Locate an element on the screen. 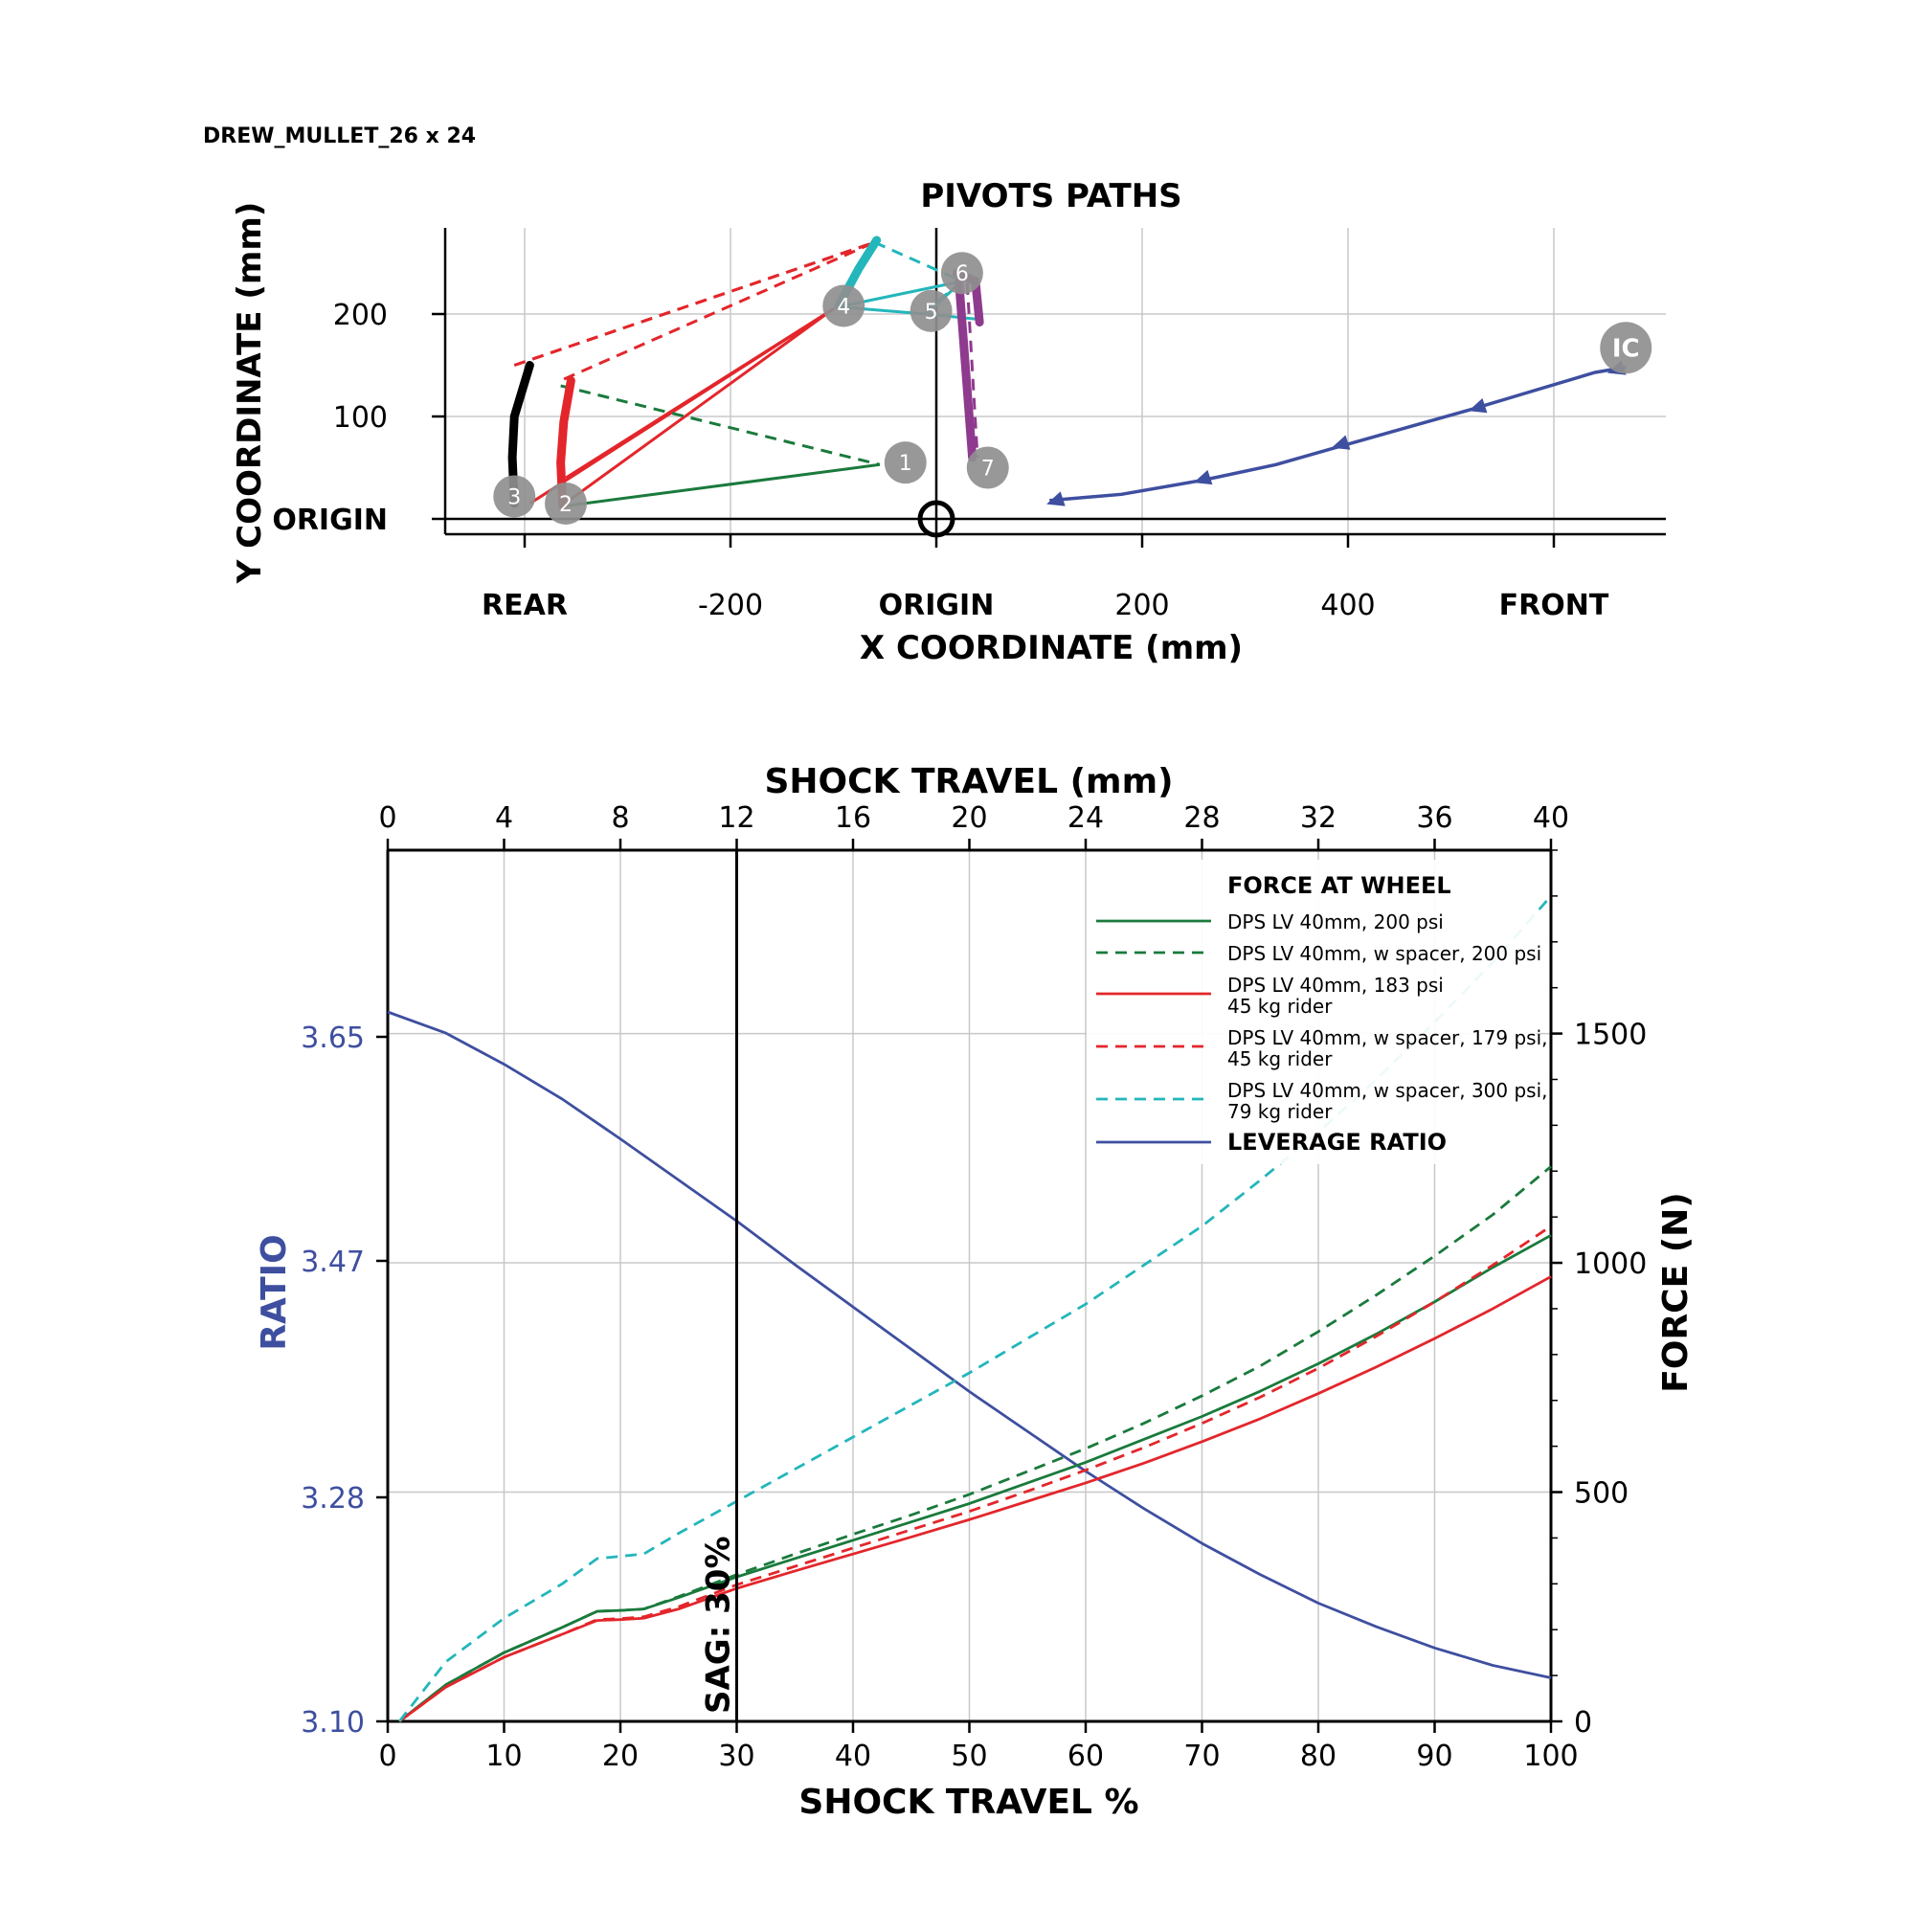 Image resolution: width=1932 pixels, height=1932 pixels. sag-label: SAG: 30% is located at coordinates (719, 1625).